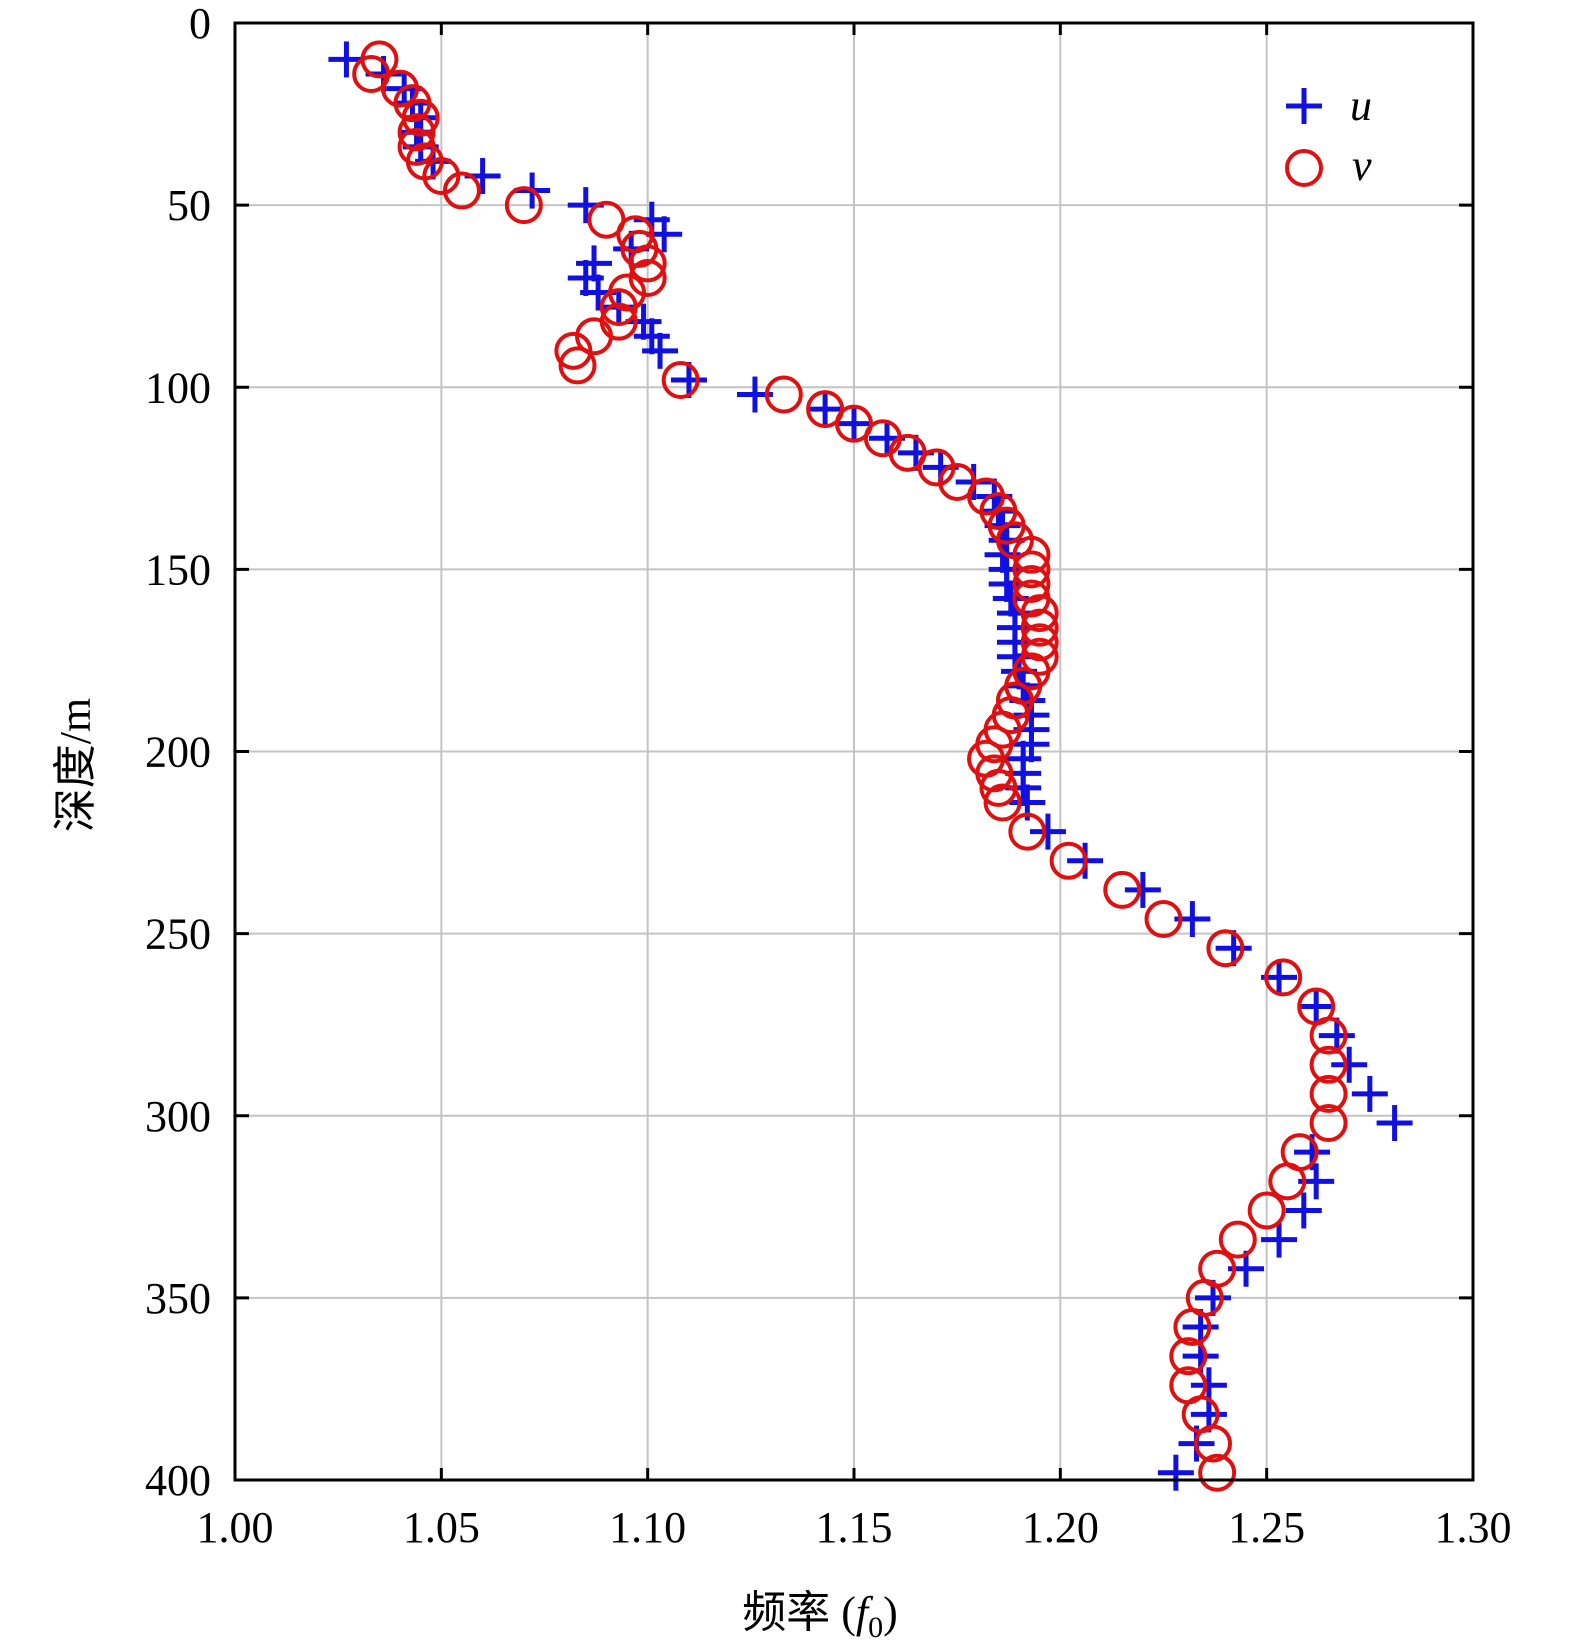 The width and height of the screenshot is (1575, 1642). I want to click on x-tick-label: 1.00, so click(235, 1527).